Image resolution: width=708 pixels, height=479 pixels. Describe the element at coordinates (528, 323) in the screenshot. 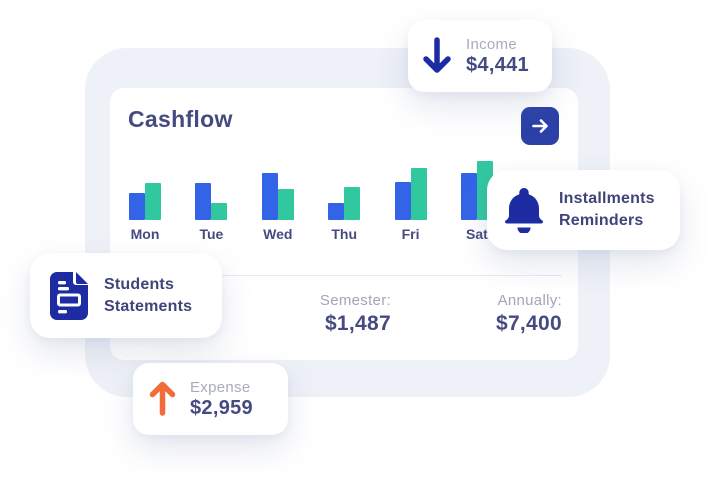

I see `annually-value: $7,400` at that location.